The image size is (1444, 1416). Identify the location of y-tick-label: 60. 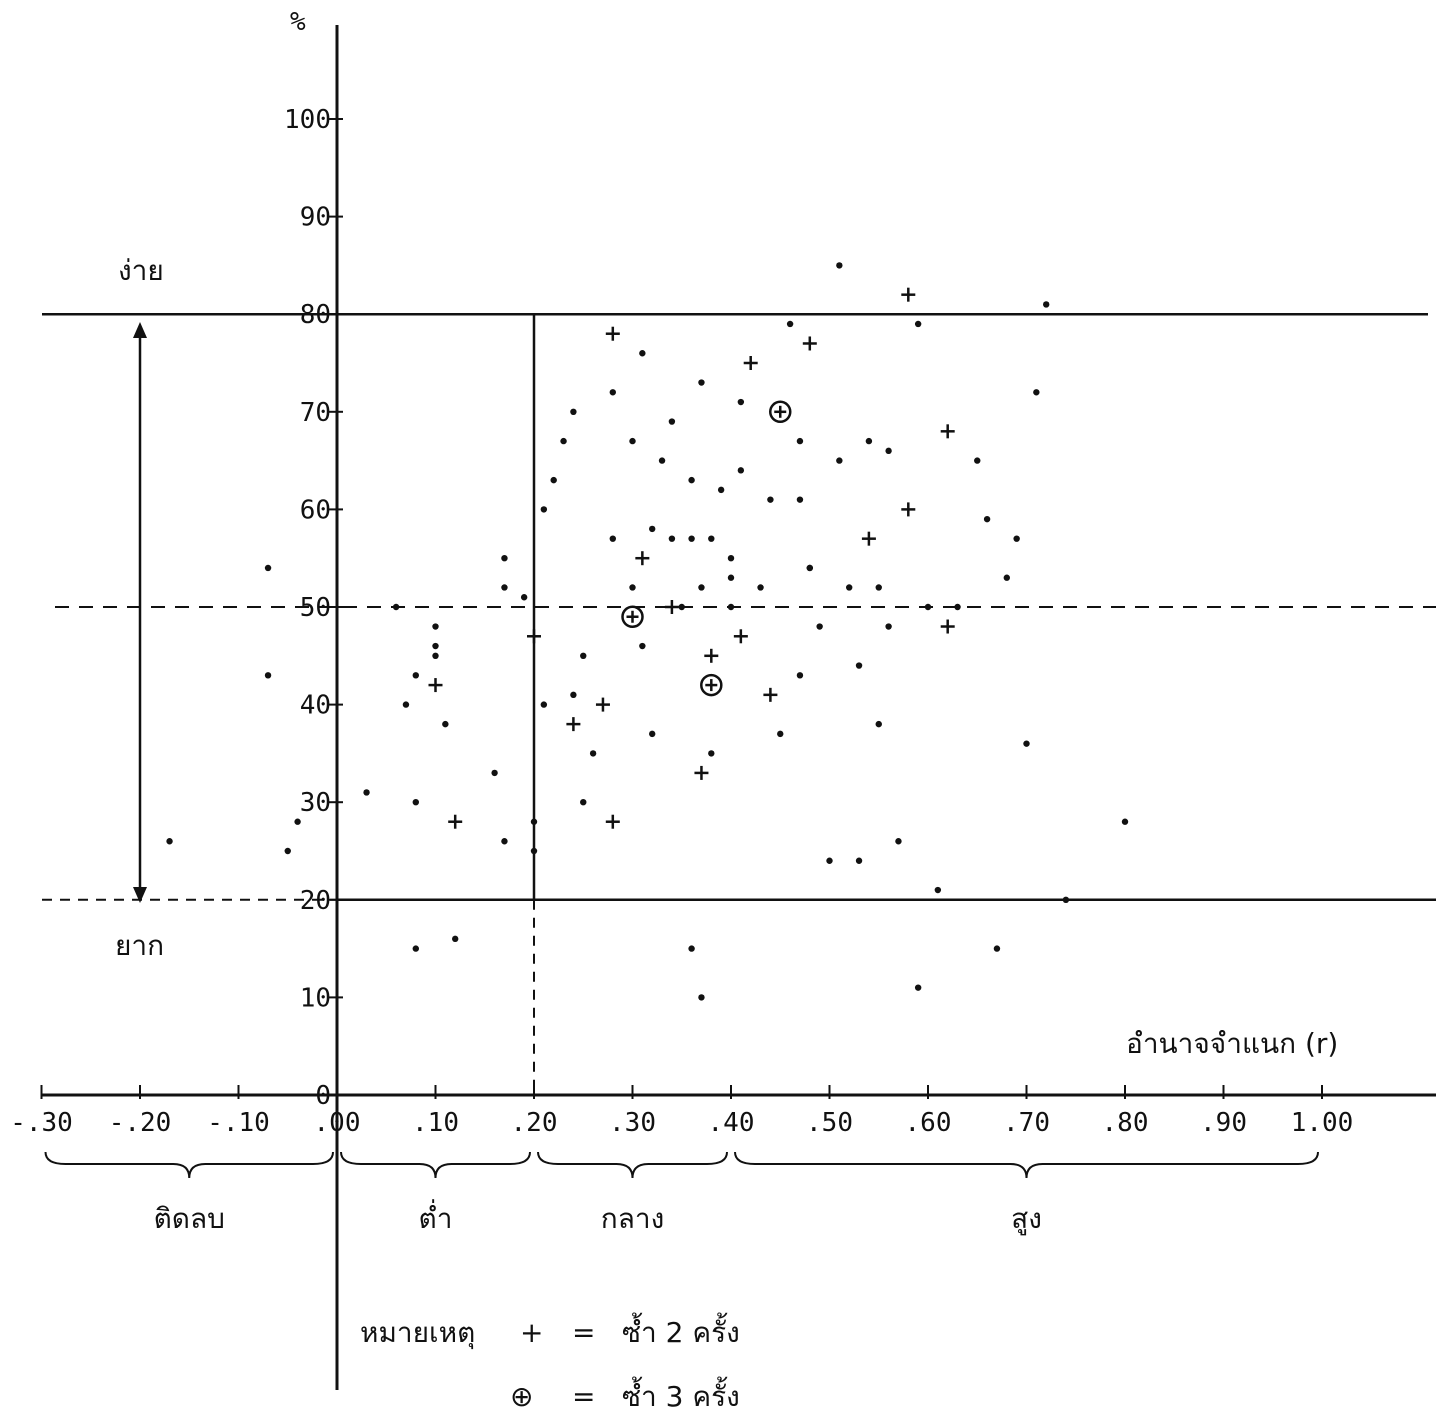
(315, 510).